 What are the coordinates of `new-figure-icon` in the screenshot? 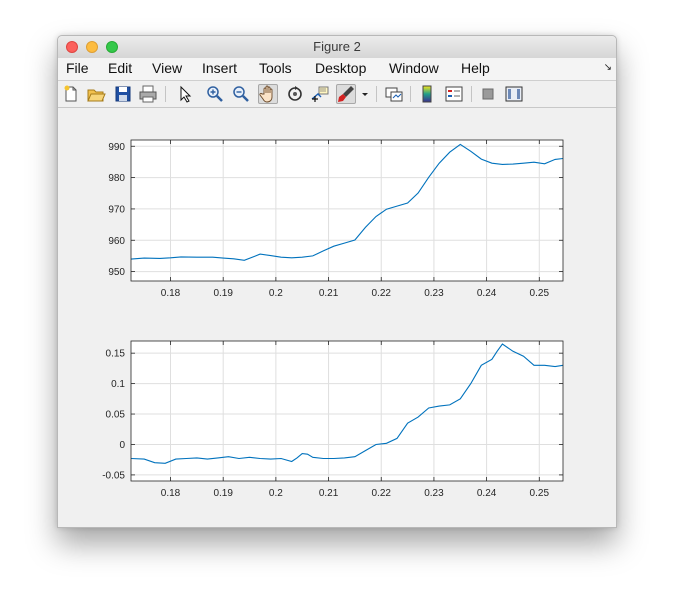 It's located at (71, 94).